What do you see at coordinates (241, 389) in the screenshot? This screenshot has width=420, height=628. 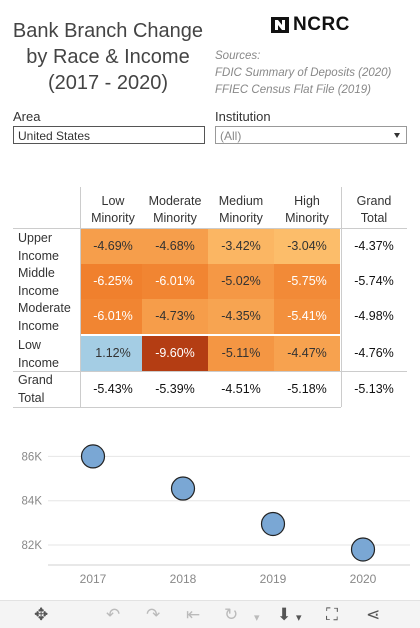 I see `column-total: -4.51%` at bounding box center [241, 389].